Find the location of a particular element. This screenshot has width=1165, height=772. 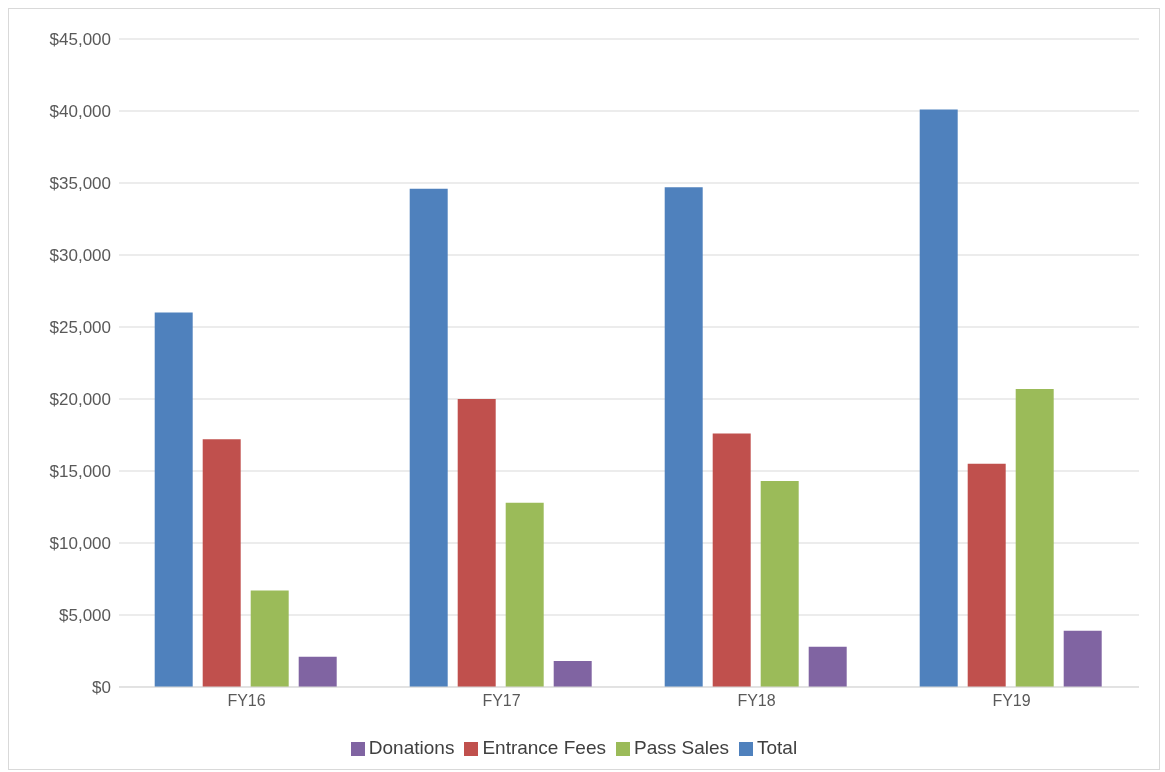

x-tick-label: FY19 is located at coordinates (1011, 701).